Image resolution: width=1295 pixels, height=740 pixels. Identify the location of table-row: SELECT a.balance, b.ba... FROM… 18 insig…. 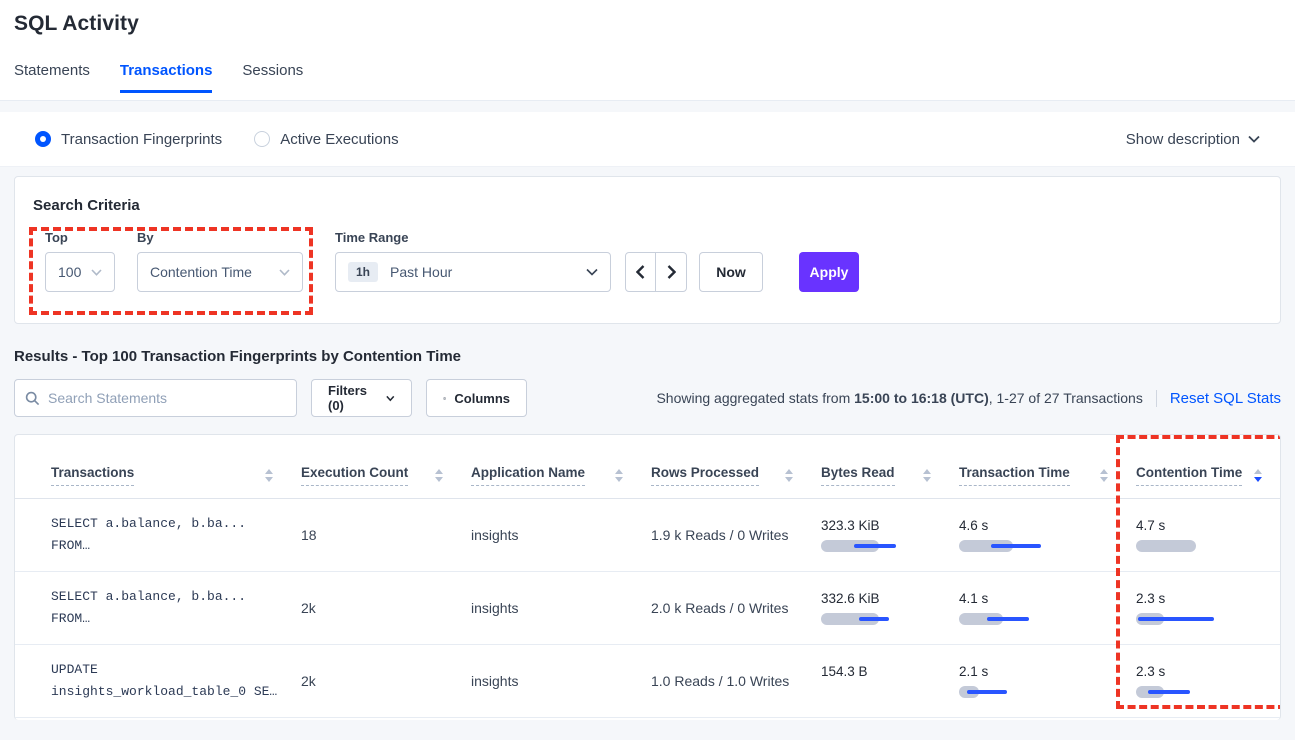
(647, 535).